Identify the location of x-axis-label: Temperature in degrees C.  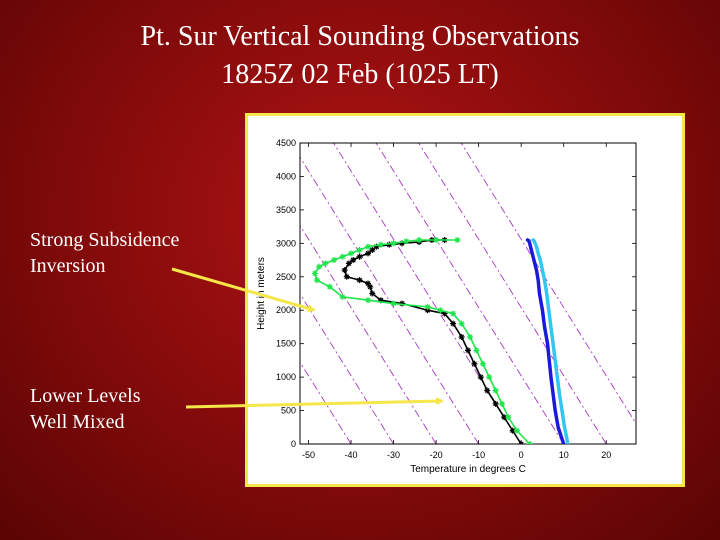
(468, 469).